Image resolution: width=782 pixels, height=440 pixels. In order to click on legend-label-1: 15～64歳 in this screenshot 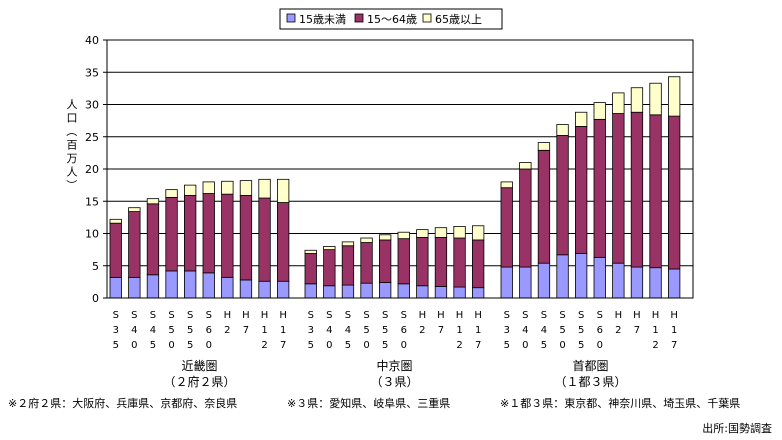, I will do `click(392, 19)`.